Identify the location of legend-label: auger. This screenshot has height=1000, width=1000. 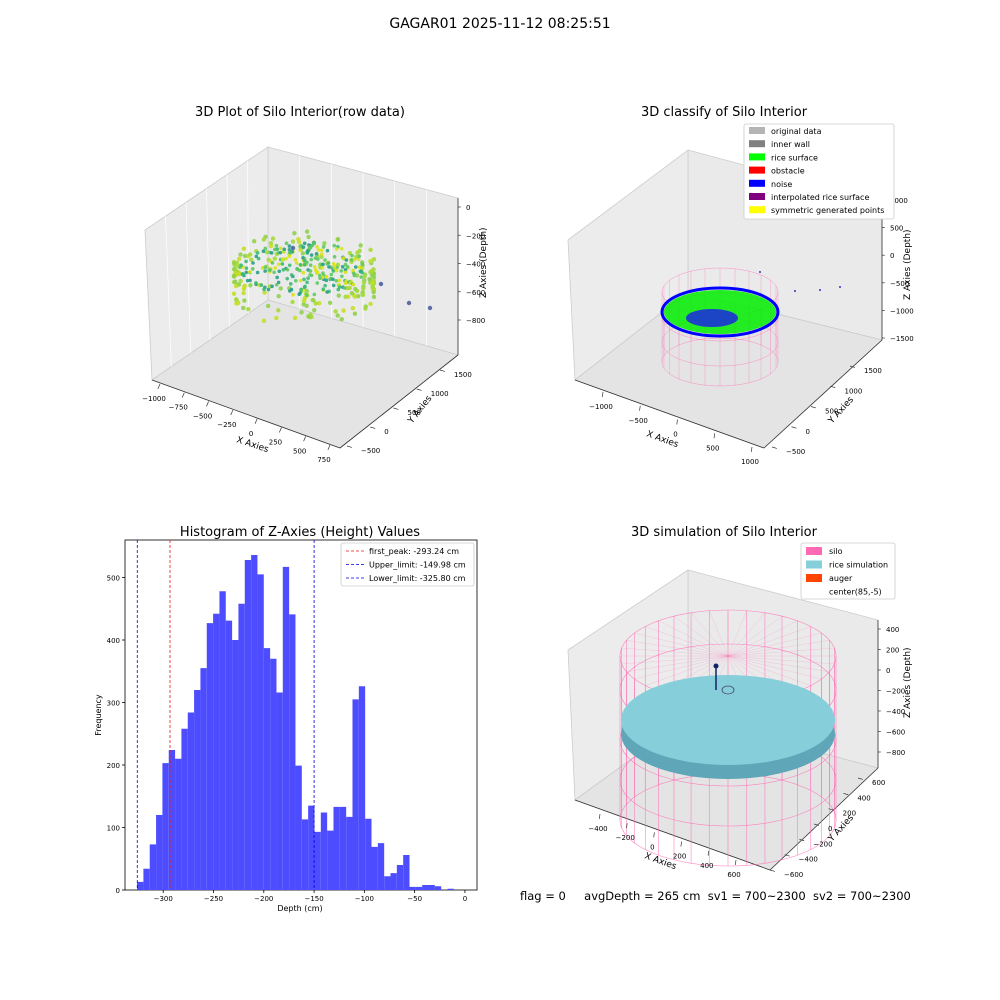
(841, 578).